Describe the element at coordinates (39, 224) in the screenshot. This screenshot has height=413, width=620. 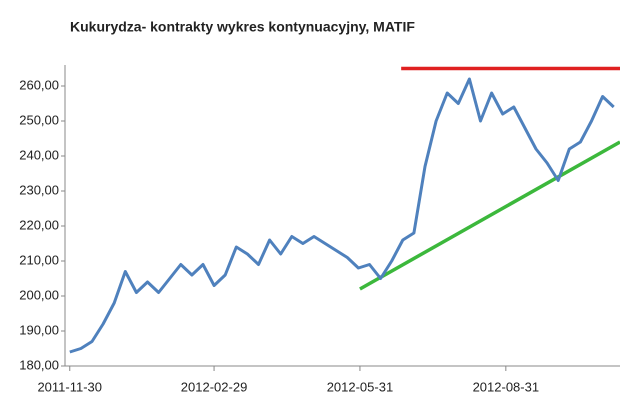
I see `y-tick-label: 220,00` at that location.